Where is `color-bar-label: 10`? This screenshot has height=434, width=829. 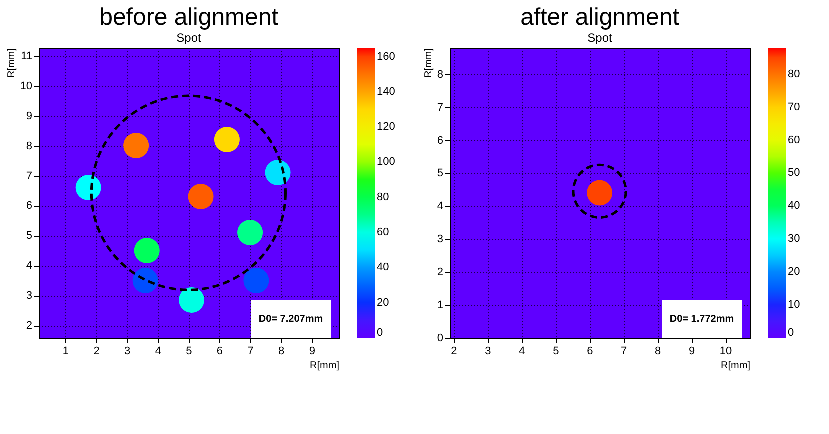
color-bar-label: 10 is located at coordinates (794, 305).